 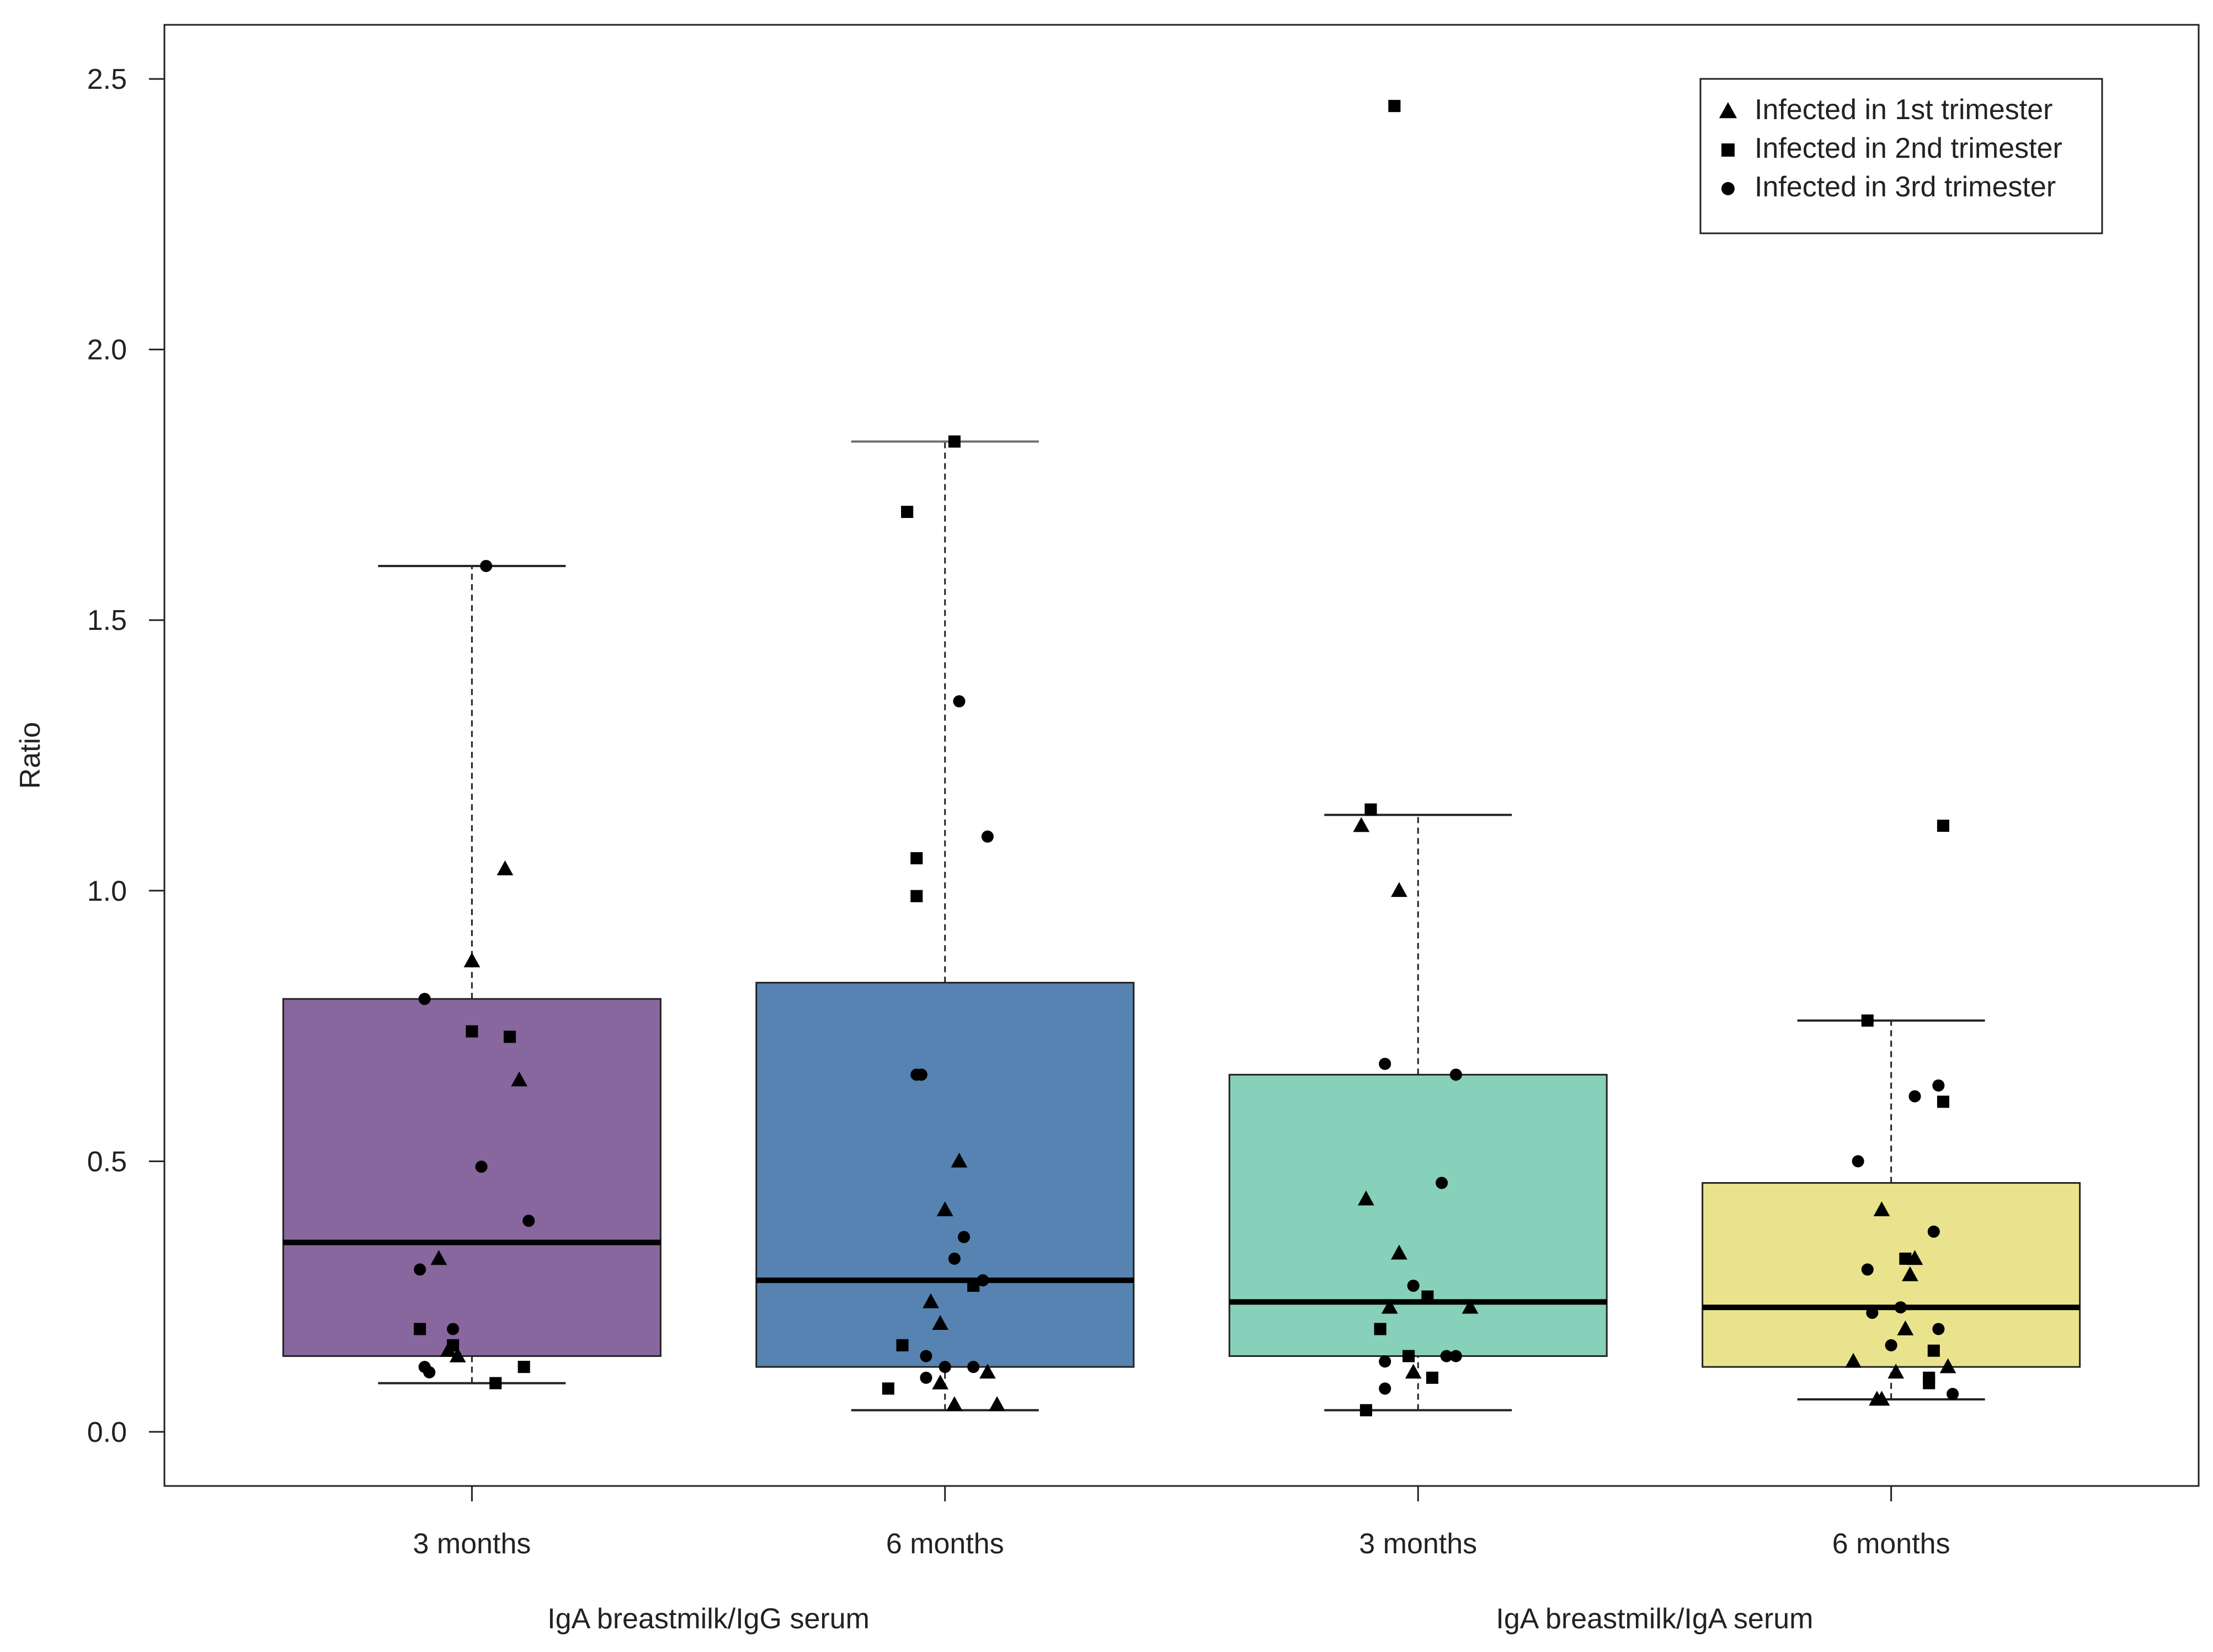 I want to click on legend-label: Infected in 3rd trimester, so click(x=1905, y=187).